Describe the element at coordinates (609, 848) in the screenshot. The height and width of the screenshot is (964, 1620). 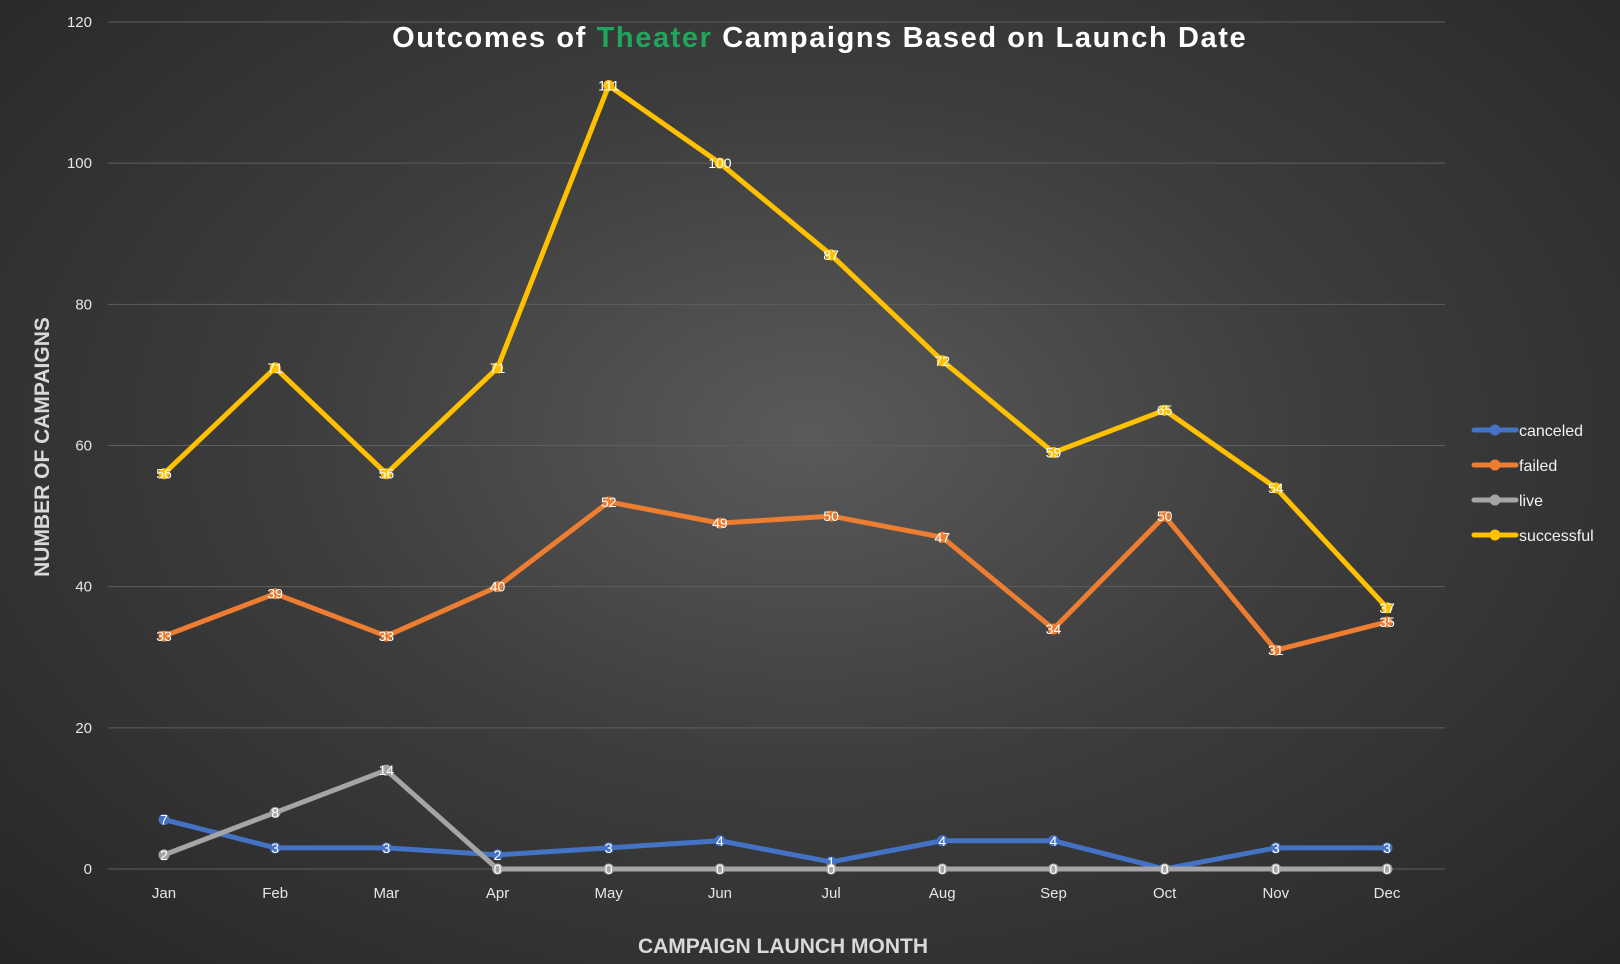
I see `data-label-canceled-may: 3` at that location.